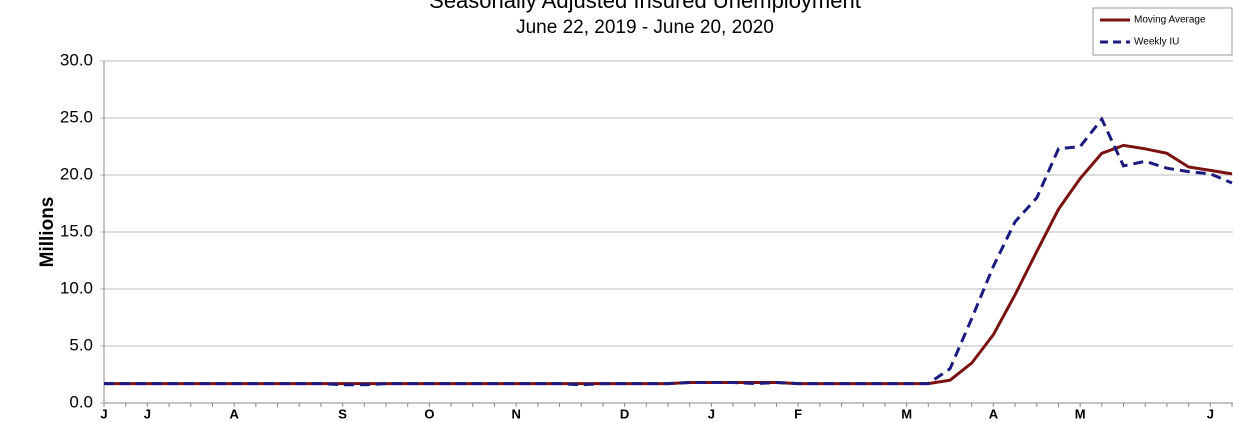  What do you see at coordinates (1156, 42) in the screenshot?
I see `legend-label: Weekly IU` at bounding box center [1156, 42].